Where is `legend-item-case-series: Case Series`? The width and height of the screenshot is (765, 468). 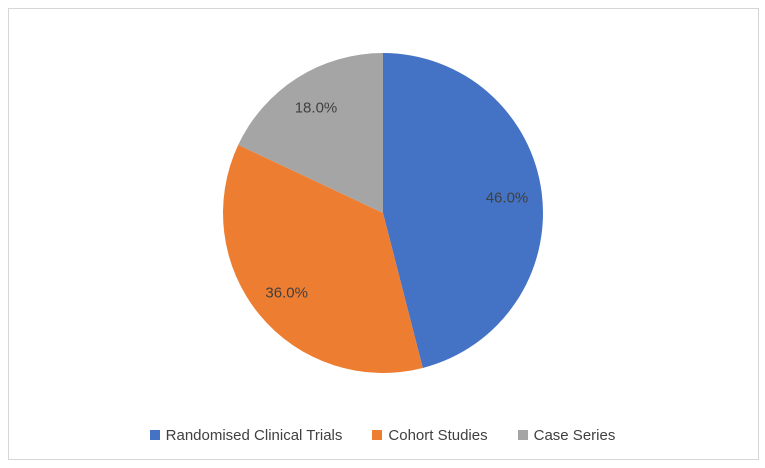 legend-item-case-series: Case Series is located at coordinates (566, 435).